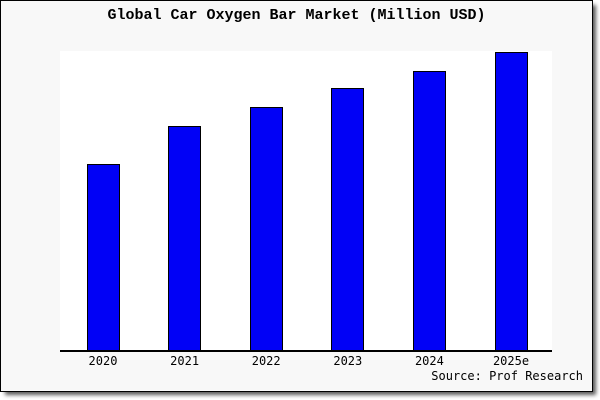 The width and height of the screenshot is (600, 400). What do you see at coordinates (511, 361) in the screenshot?
I see `x-tick-label-2025e: 2025e` at bounding box center [511, 361].